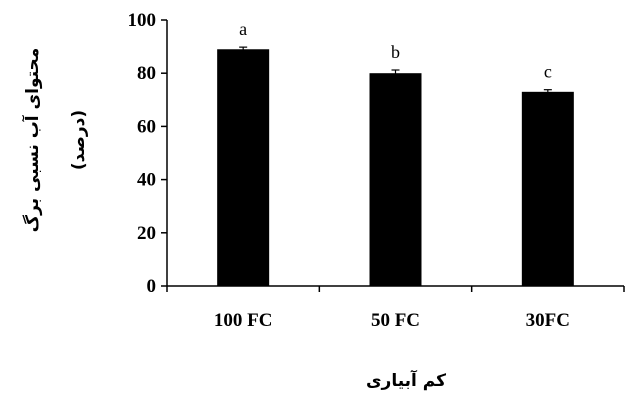 The width and height of the screenshot is (642, 394). What do you see at coordinates (146, 126) in the screenshot?
I see `y-tick-label: 60` at bounding box center [146, 126].